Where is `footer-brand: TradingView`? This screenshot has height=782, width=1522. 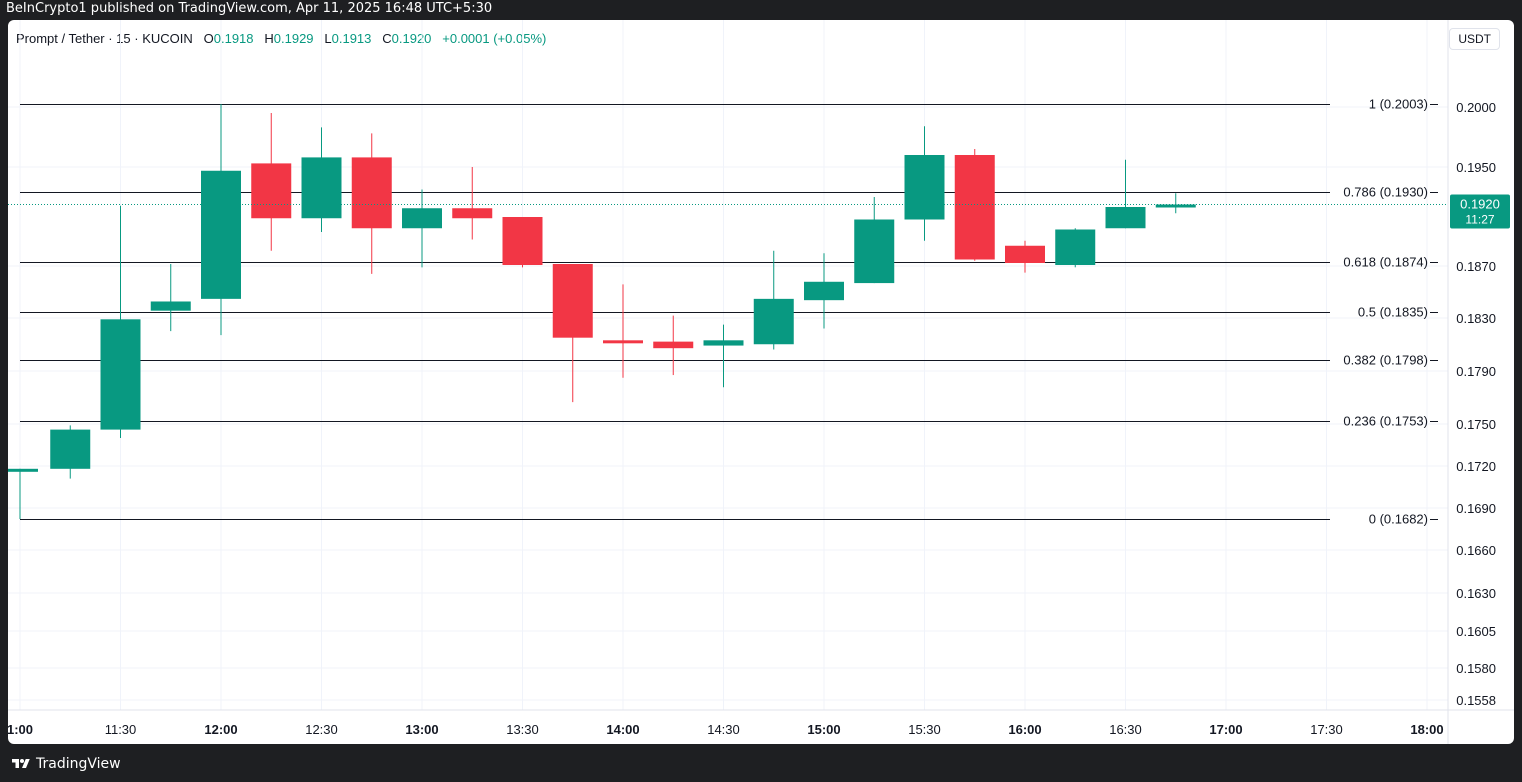 footer-brand: TradingView is located at coordinates (78, 764).